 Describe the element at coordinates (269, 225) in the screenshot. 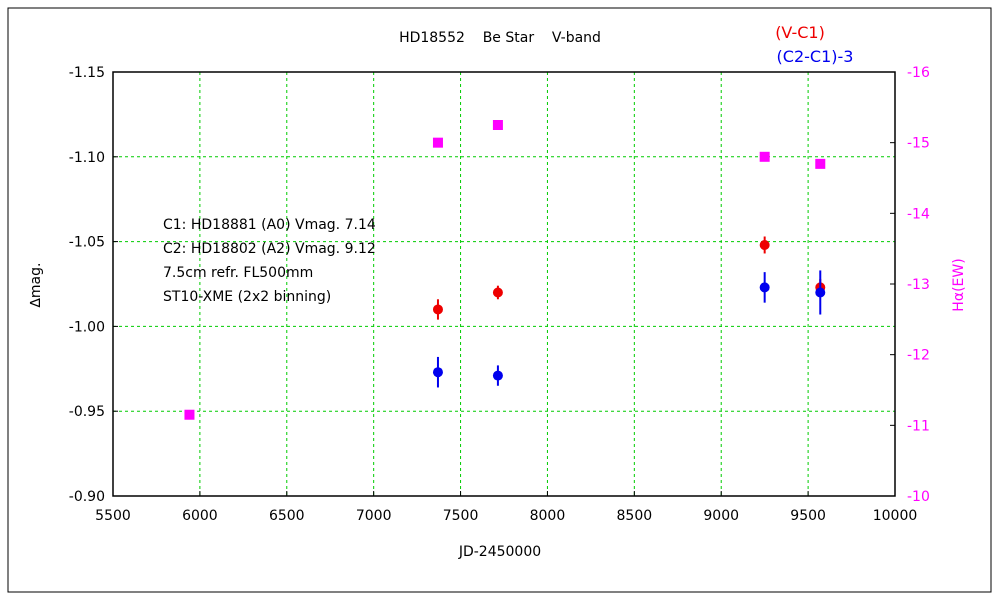

I see `annotation-c1: C1: HD18881 (A0) Vmag. 7.14` at that location.